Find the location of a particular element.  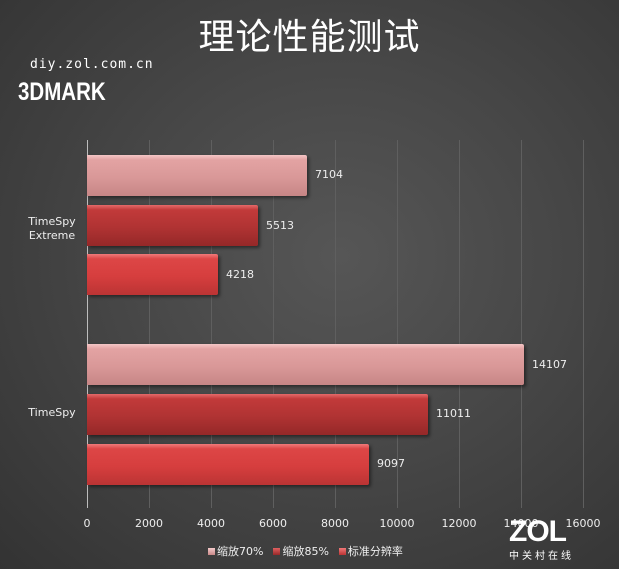

category-label-line: Extreme is located at coordinates (52, 235).